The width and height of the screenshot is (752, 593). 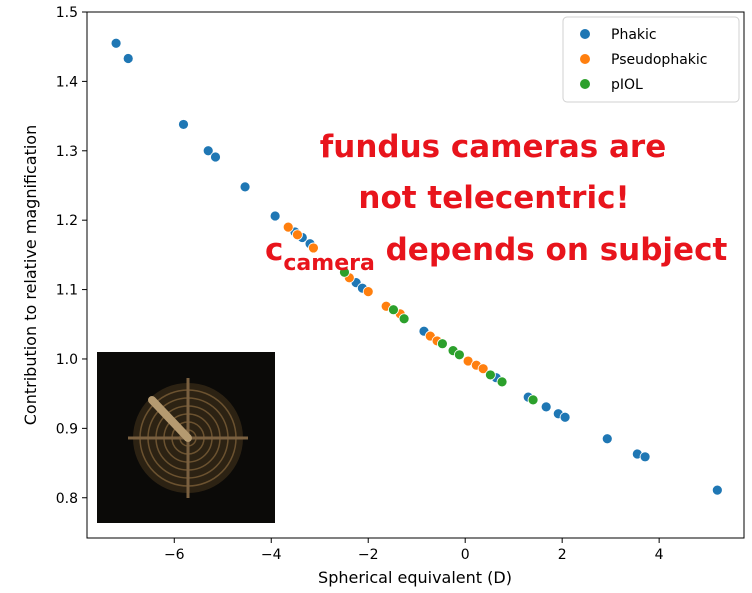 I want to click on y-tick-label: 1.4, so click(x=67, y=82).